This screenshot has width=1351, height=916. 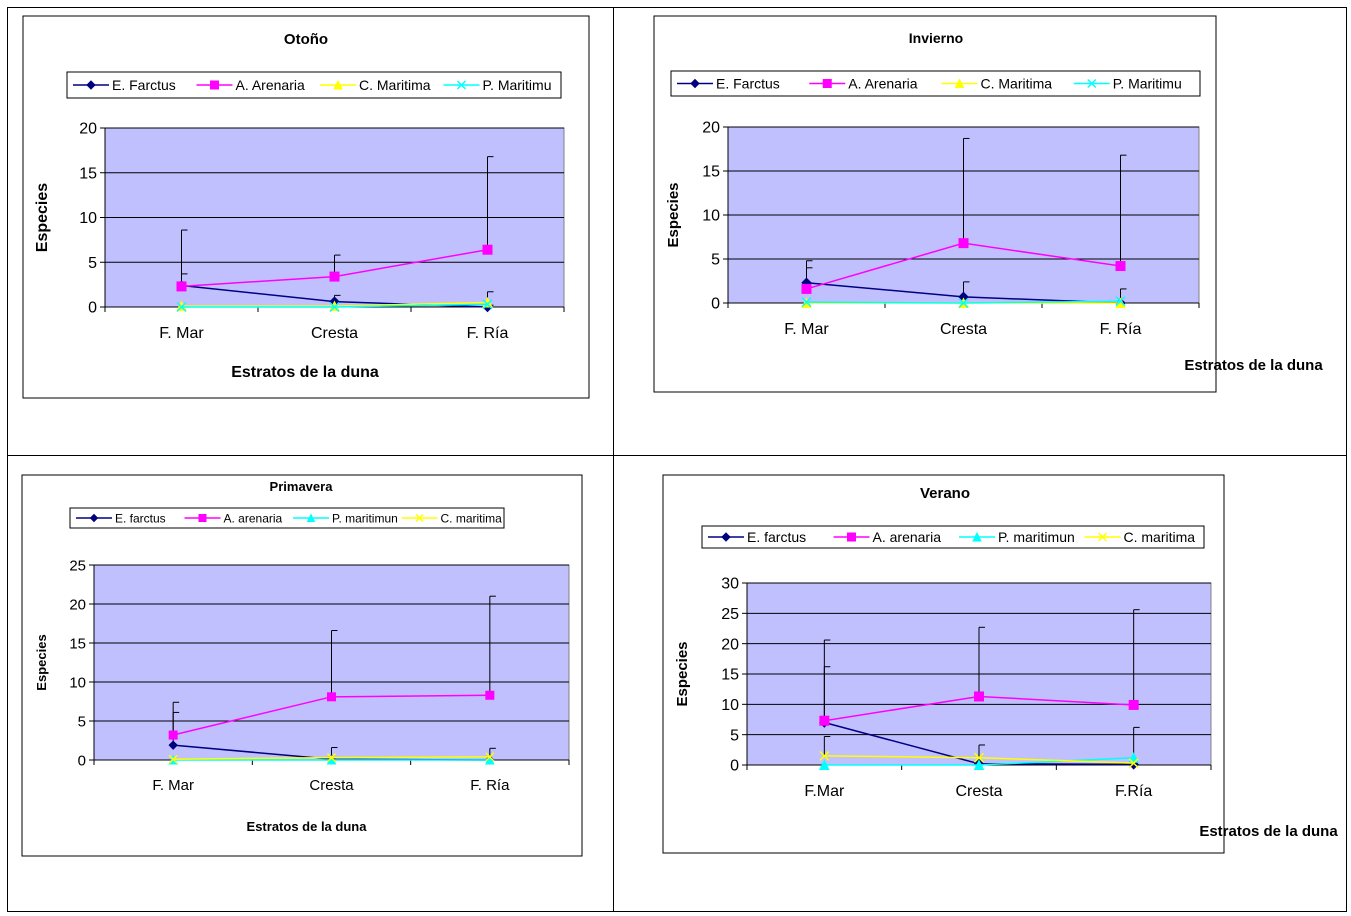 What do you see at coordinates (677, 455) in the screenshot?
I see `table-divider-horizontal` at bounding box center [677, 455].